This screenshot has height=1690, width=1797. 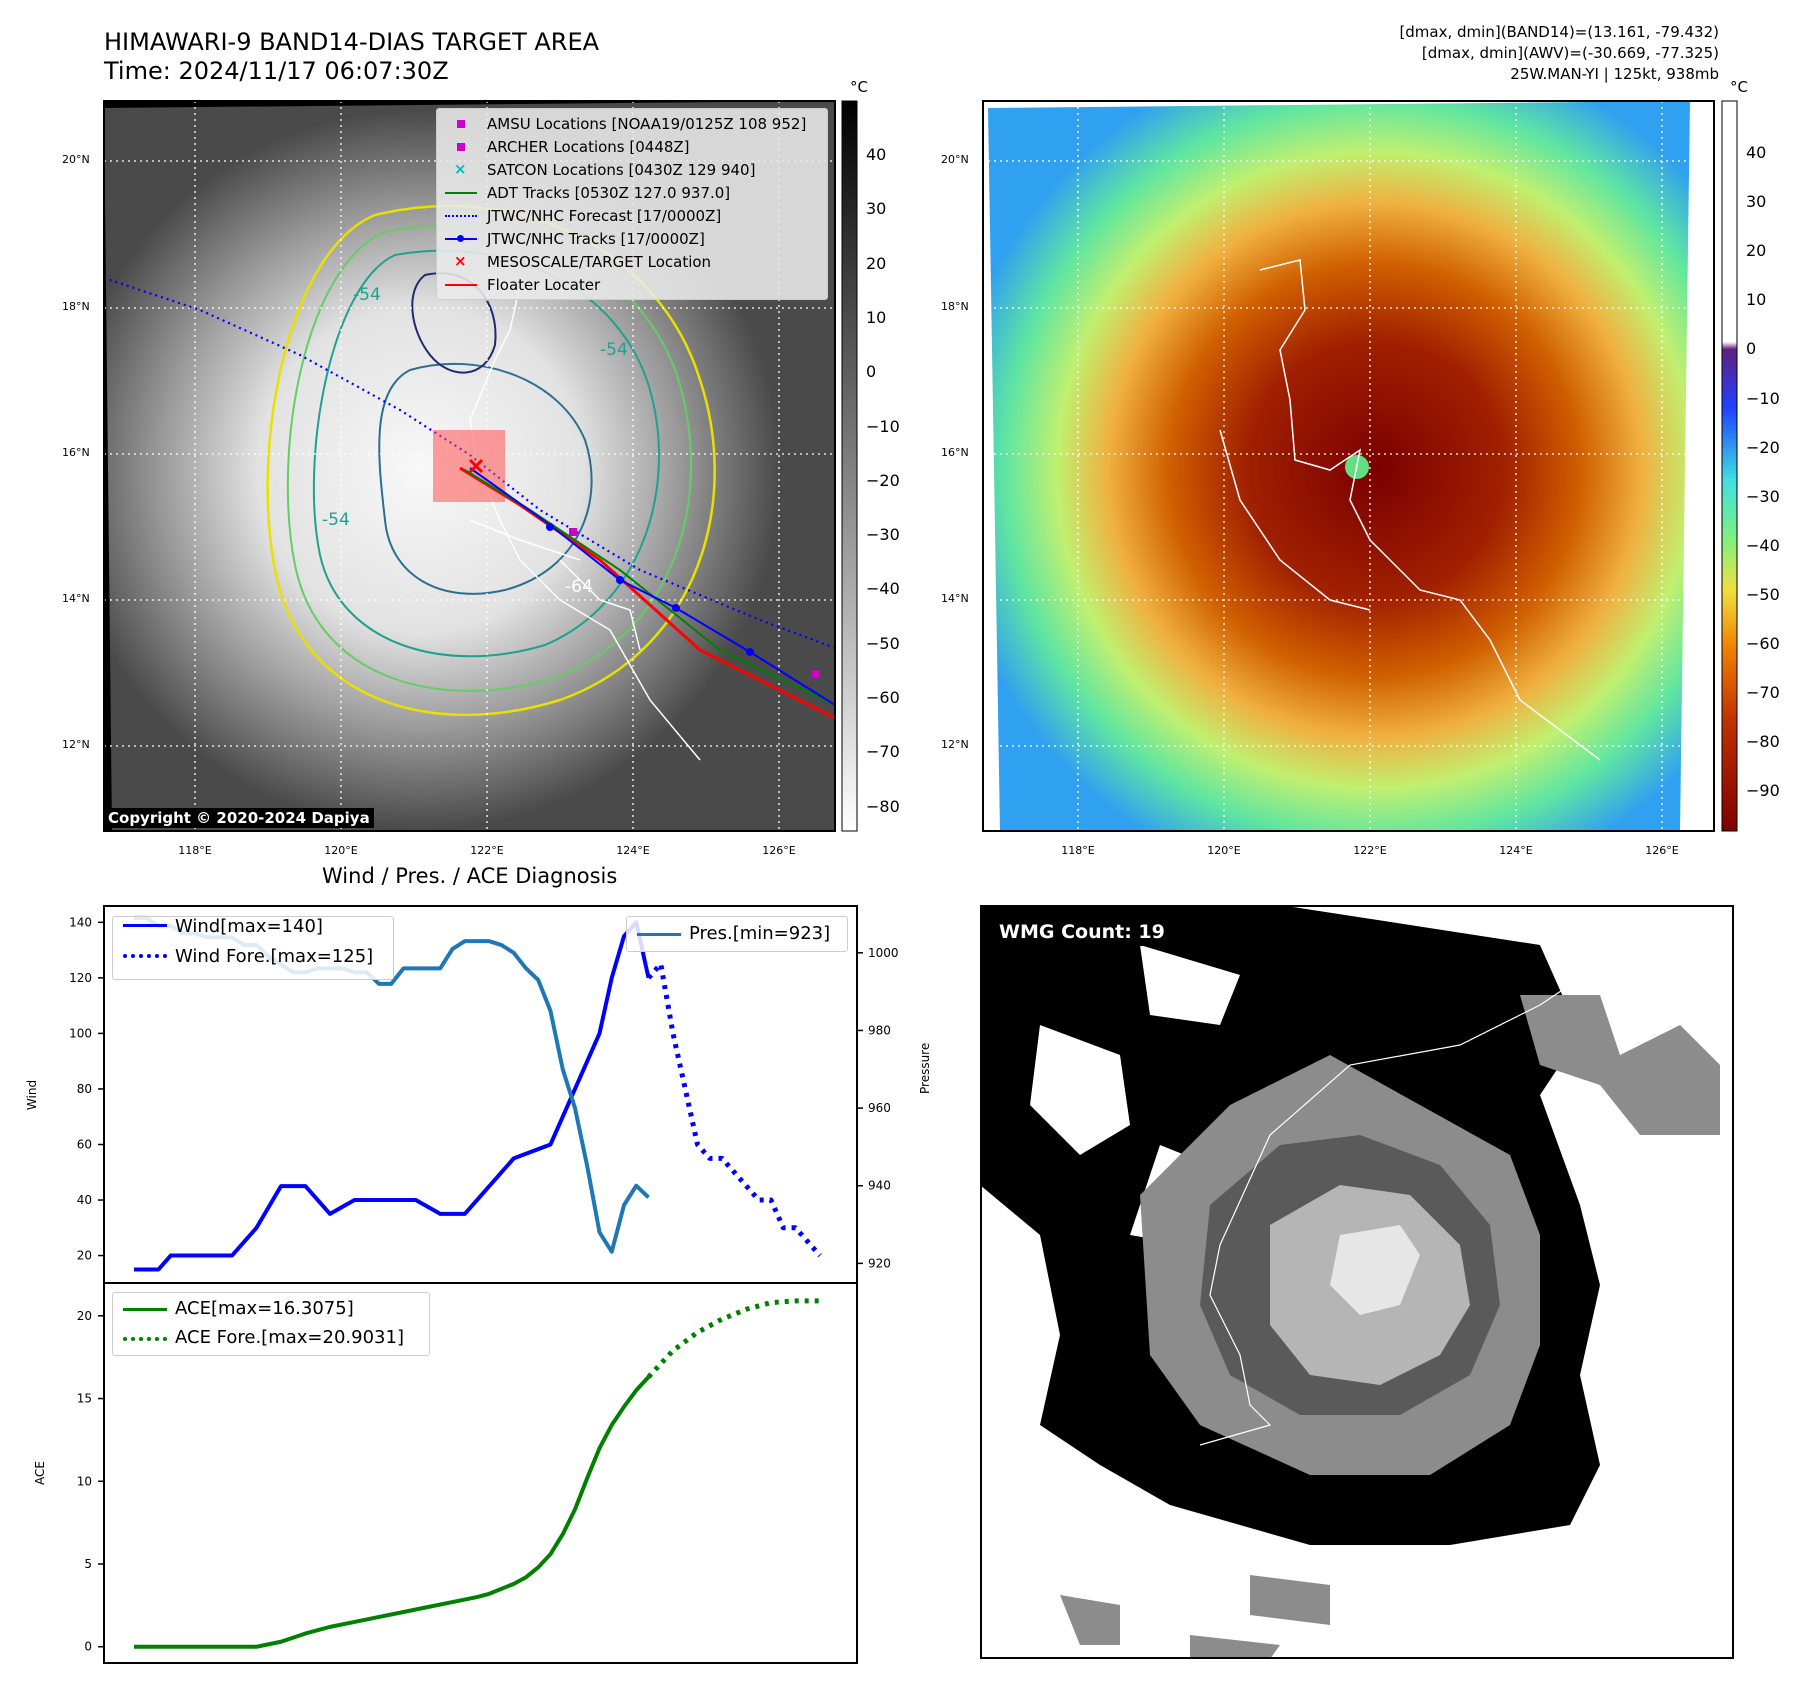 I want to click on ace-legend-label: ACE[max=16.3075], so click(x=264, y=1308).